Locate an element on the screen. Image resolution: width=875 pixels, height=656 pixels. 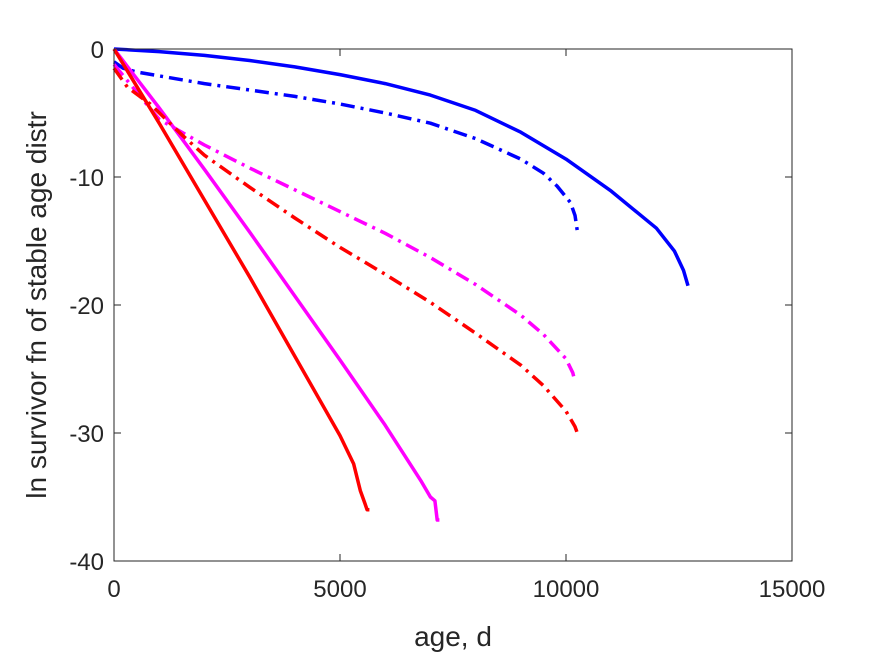
y-tick-label: -40 is located at coordinates (86, 562).